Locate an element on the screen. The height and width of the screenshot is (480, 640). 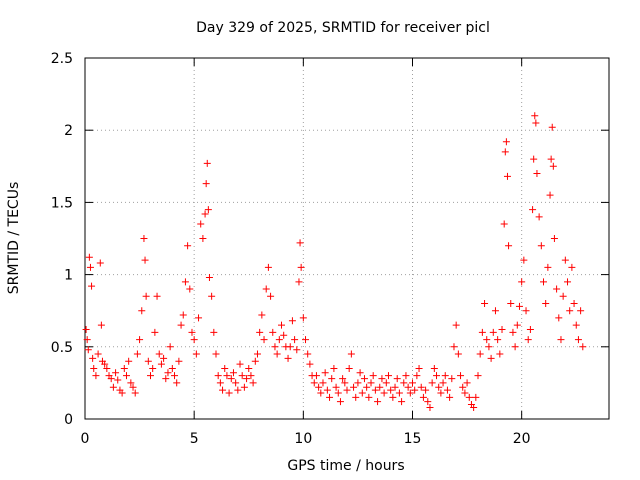
y-tick-label: 2.5 is located at coordinates (62, 59).